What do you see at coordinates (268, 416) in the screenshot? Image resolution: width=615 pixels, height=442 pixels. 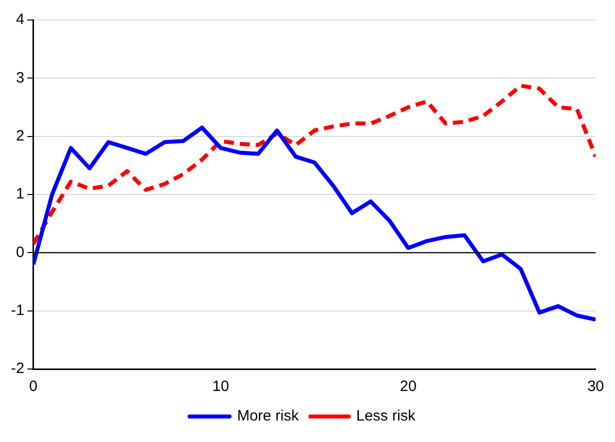 I see `legend-label: More risk` at bounding box center [268, 416].